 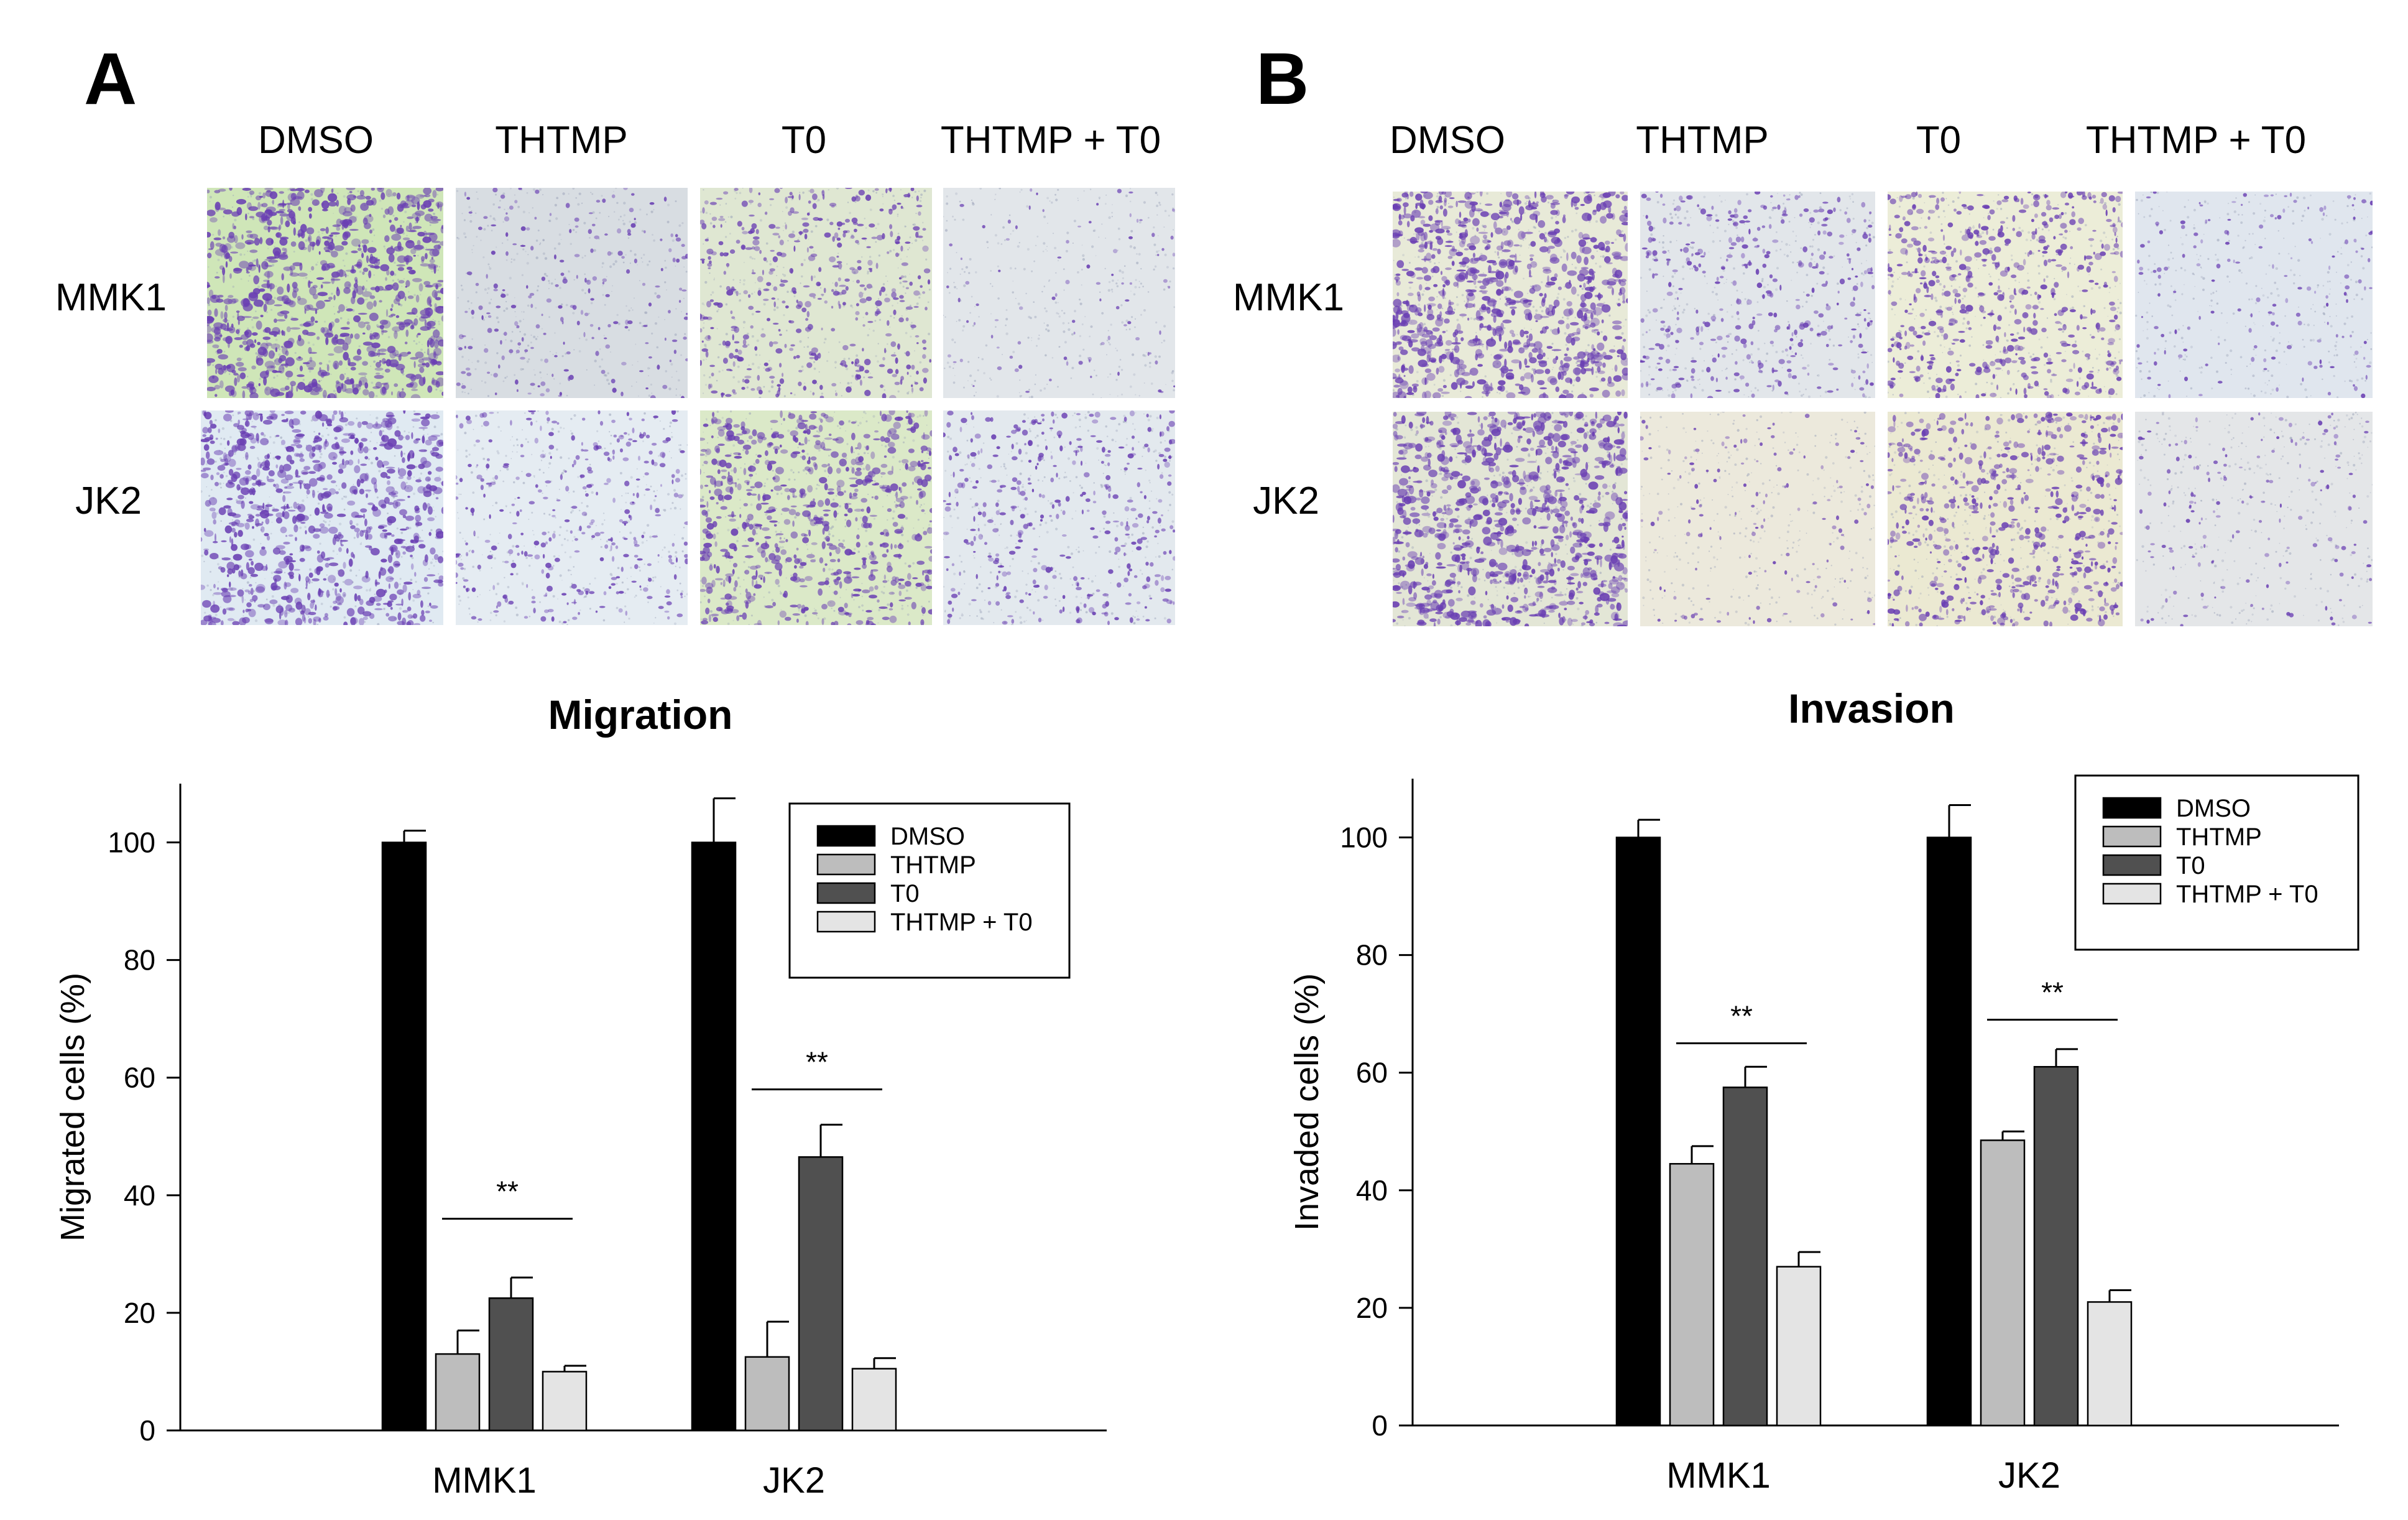 I want to click on panel-a-col-dmso: DMSO, so click(x=316, y=140).